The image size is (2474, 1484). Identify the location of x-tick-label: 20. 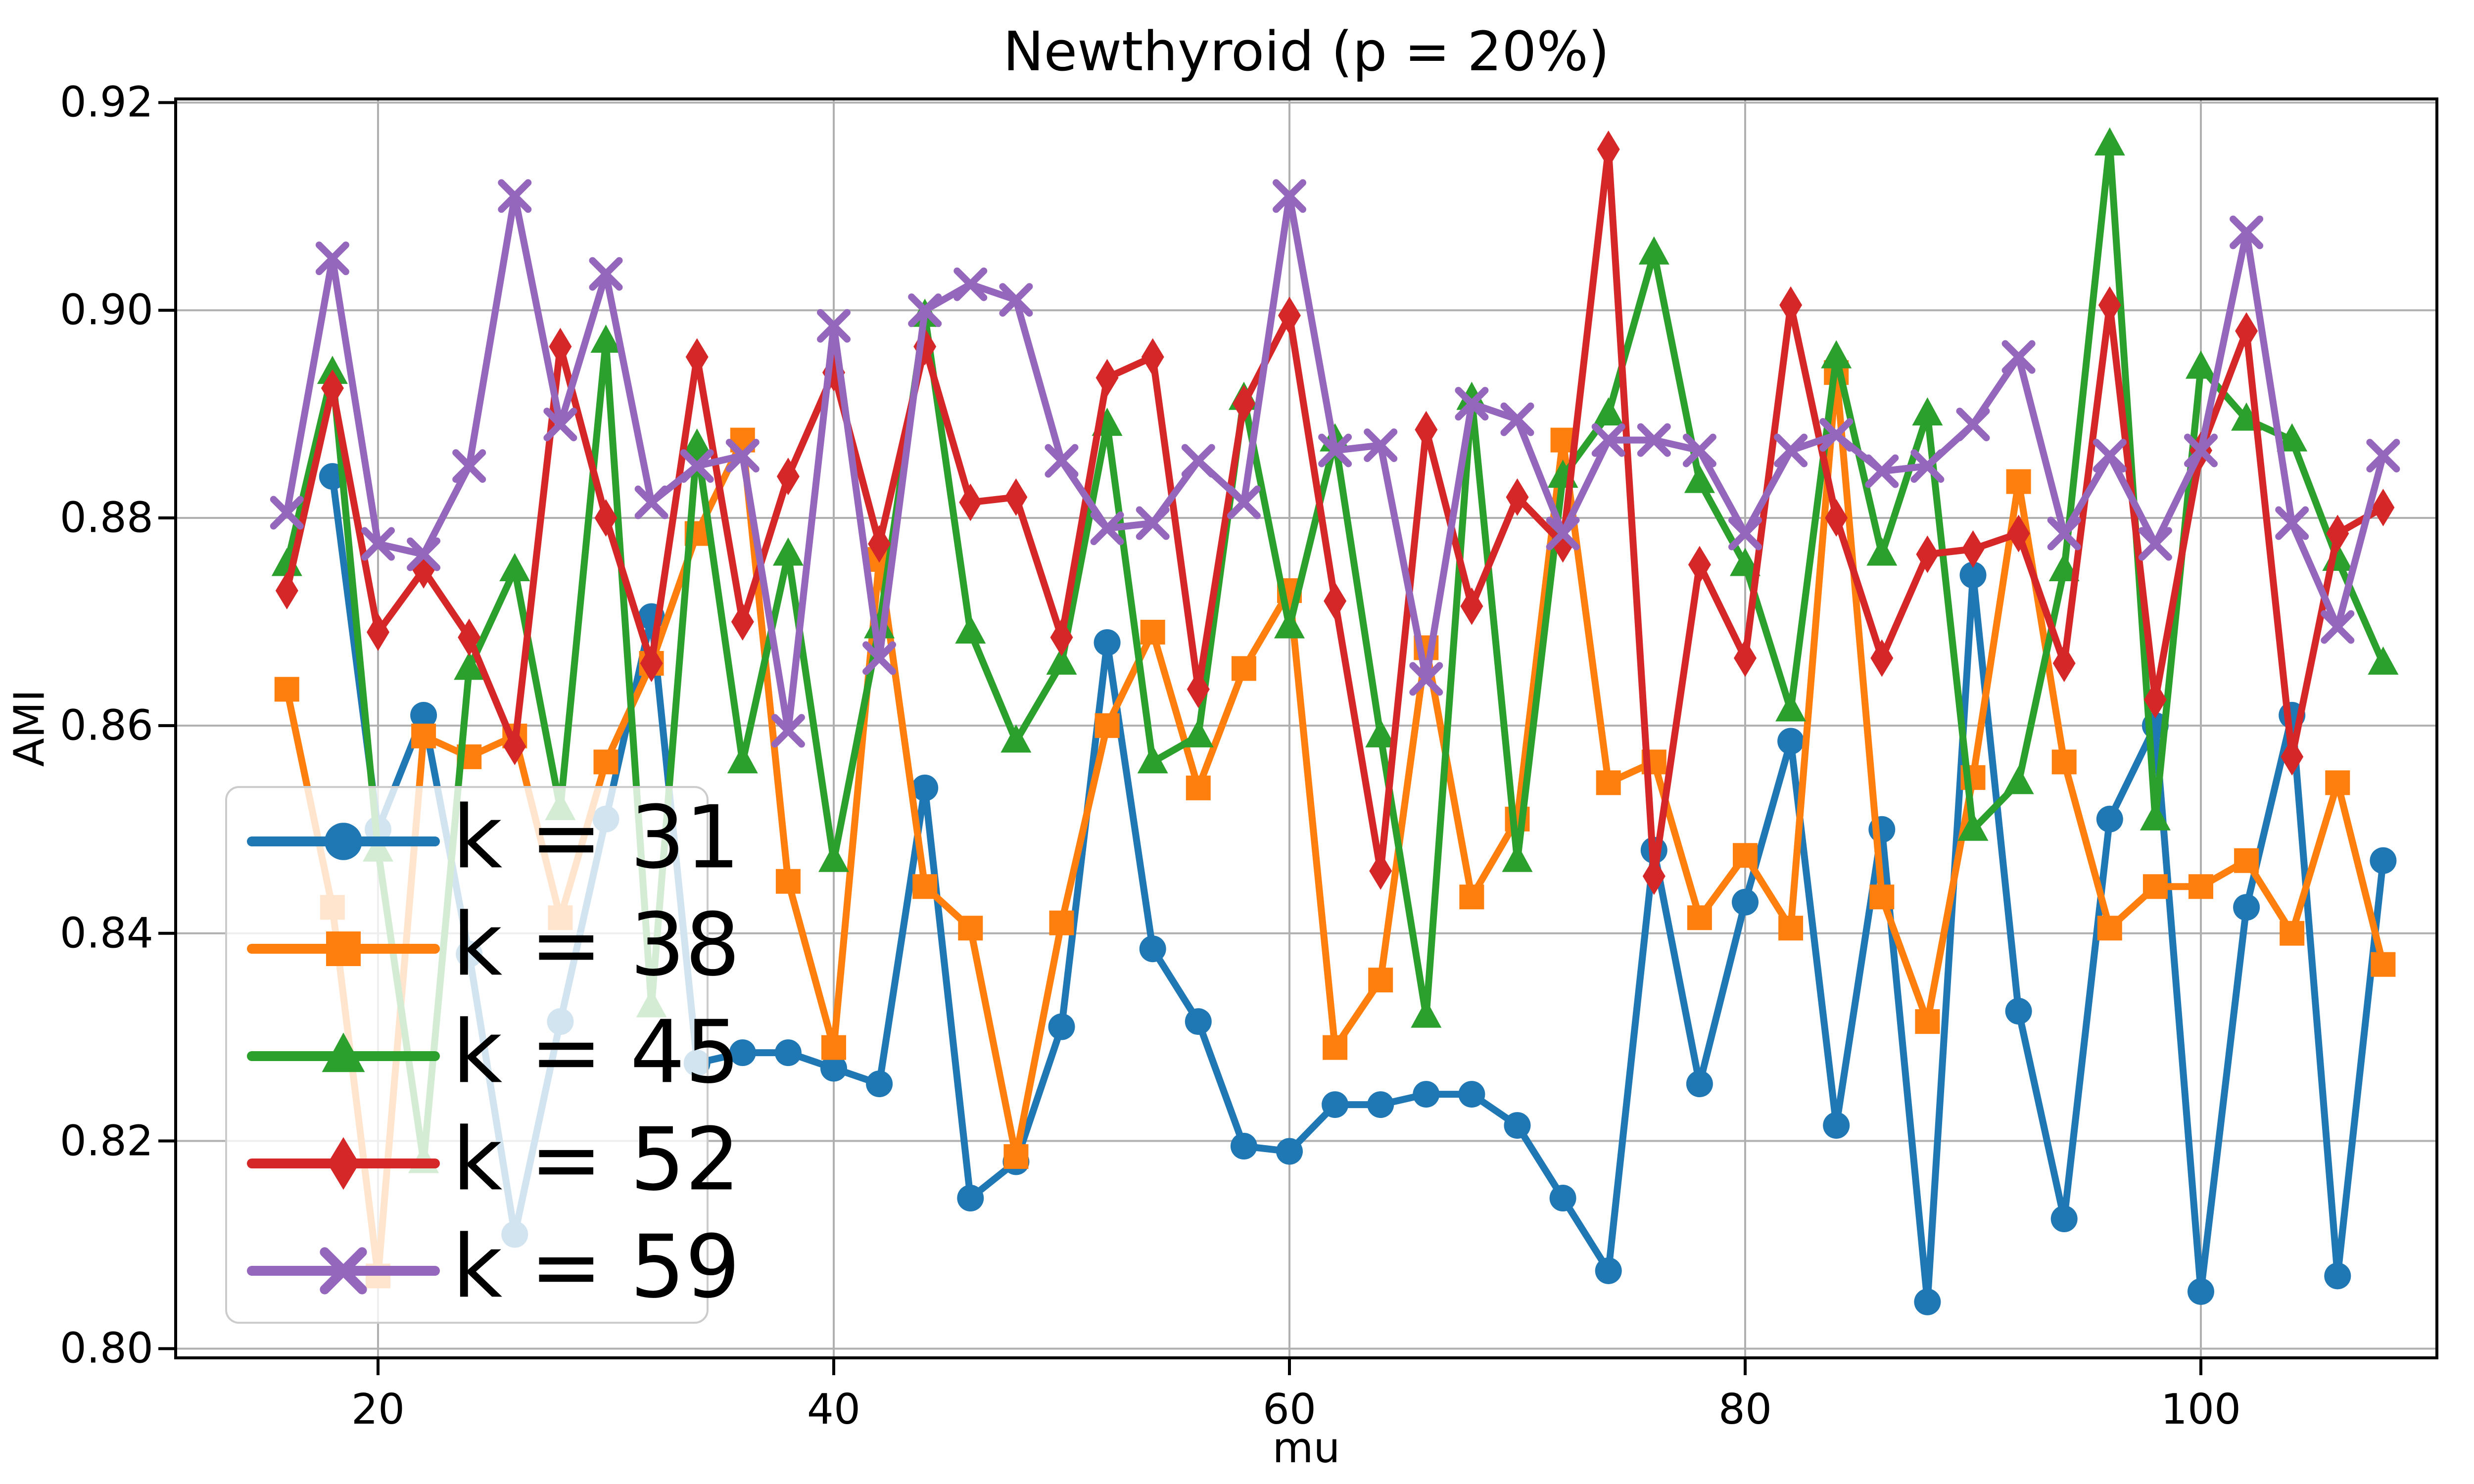
(378, 1409).